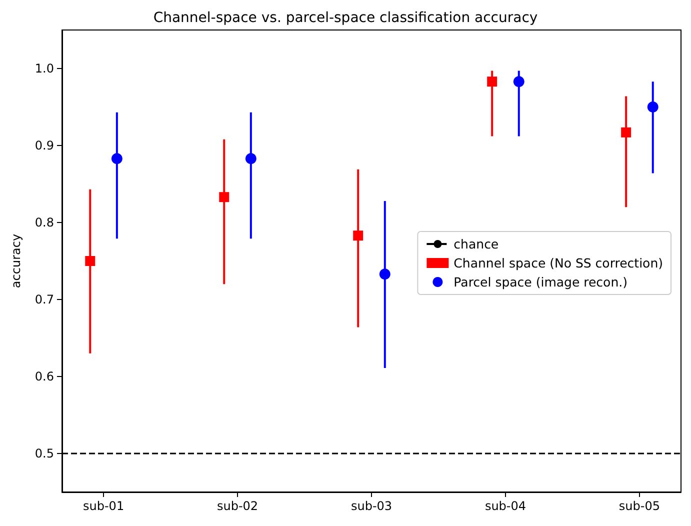 This screenshot has width=691, height=526. Describe the element at coordinates (639, 506) in the screenshot. I see `x-tick-label: sub-05` at that location.